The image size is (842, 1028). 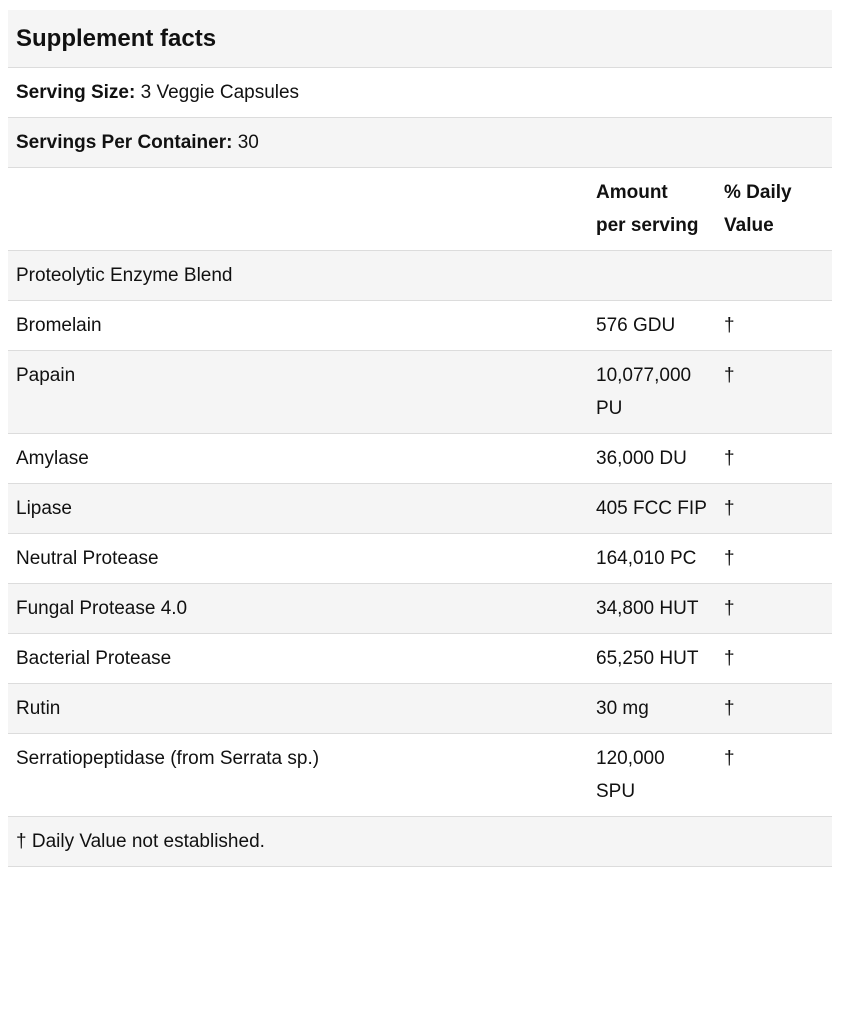 I want to click on ingredient-amount: 10,077,000 PU, so click(x=652, y=392).